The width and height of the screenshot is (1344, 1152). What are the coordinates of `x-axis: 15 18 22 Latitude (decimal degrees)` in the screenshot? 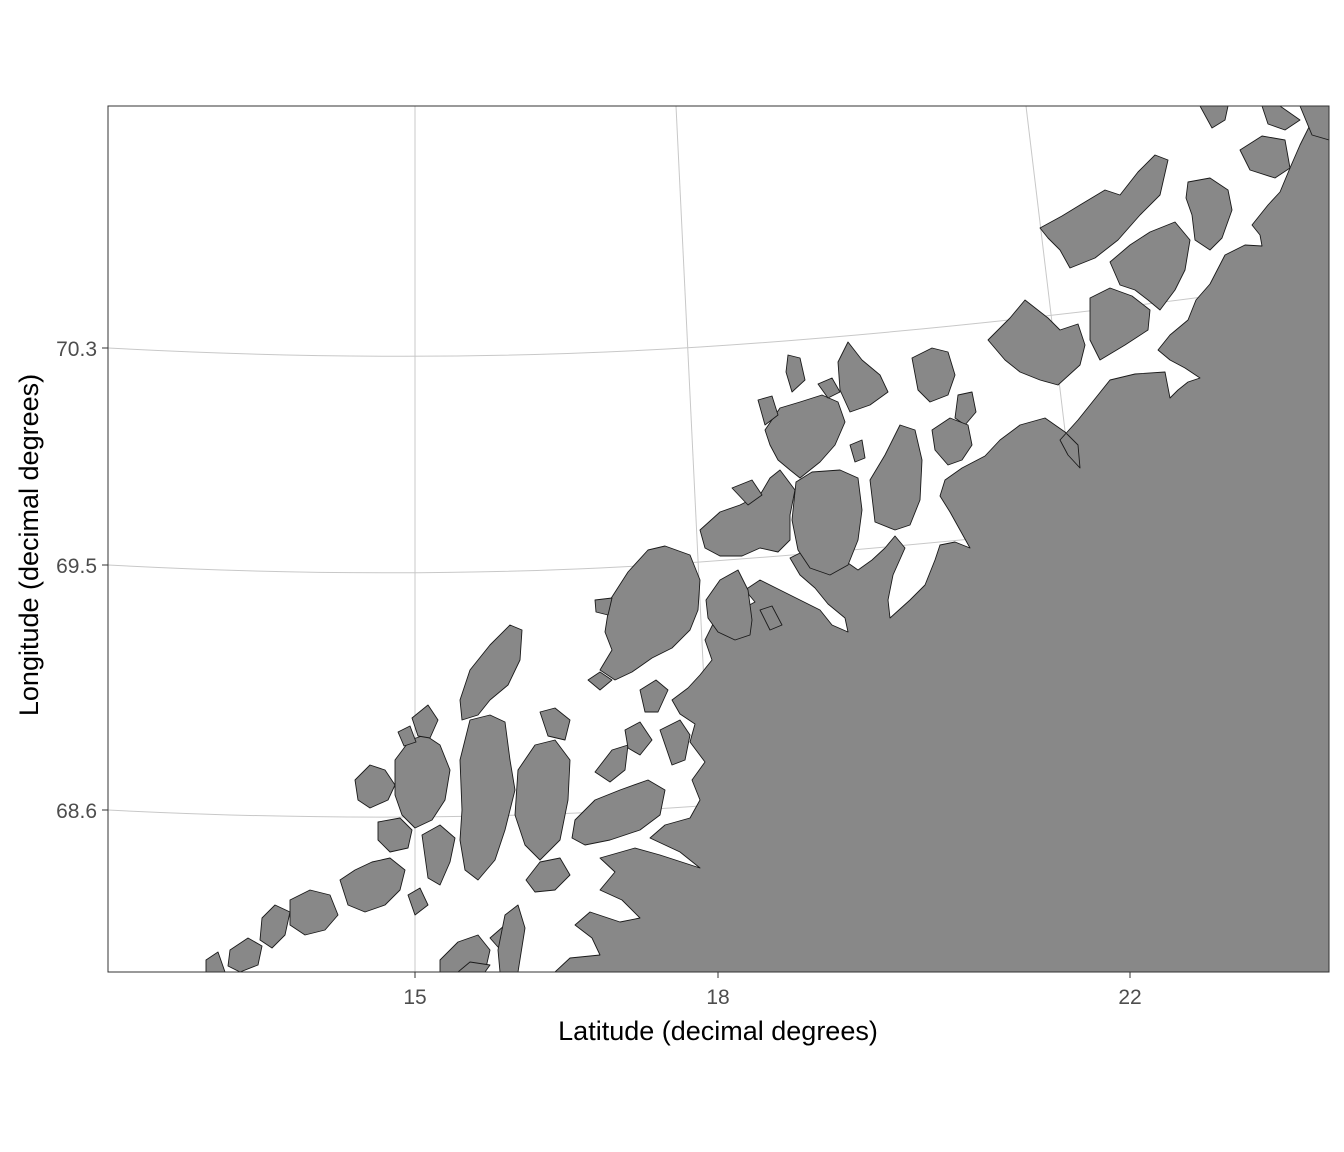 It's located at (772, 1009).